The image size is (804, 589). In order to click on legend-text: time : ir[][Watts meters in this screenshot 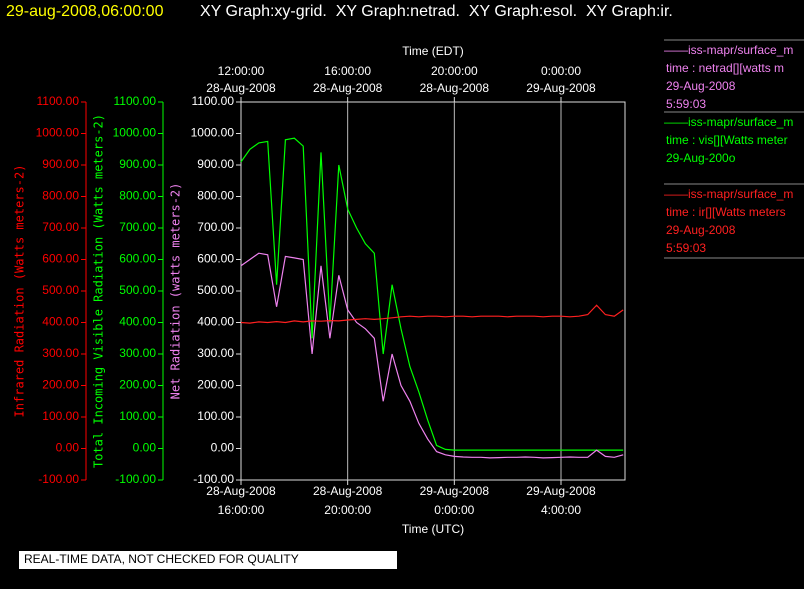, I will do `click(726, 212)`.